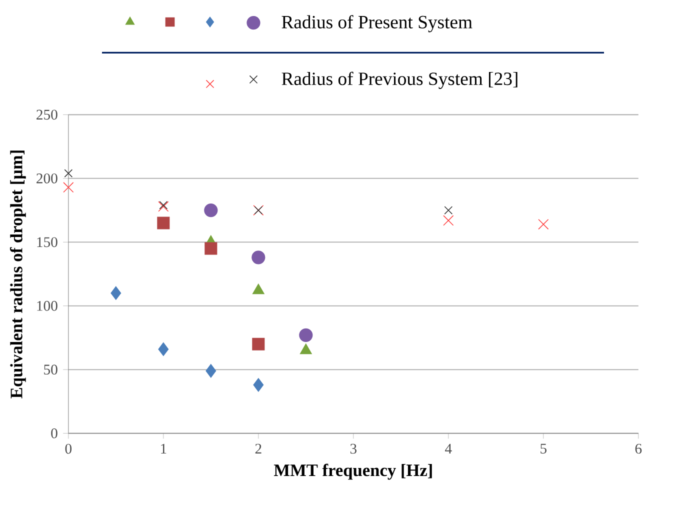 Image resolution: width=681 pixels, height=506 pixels. Describe the element at coordinates (258, 449) in the screenshot. I see `x-tick-label: 2` at that location.